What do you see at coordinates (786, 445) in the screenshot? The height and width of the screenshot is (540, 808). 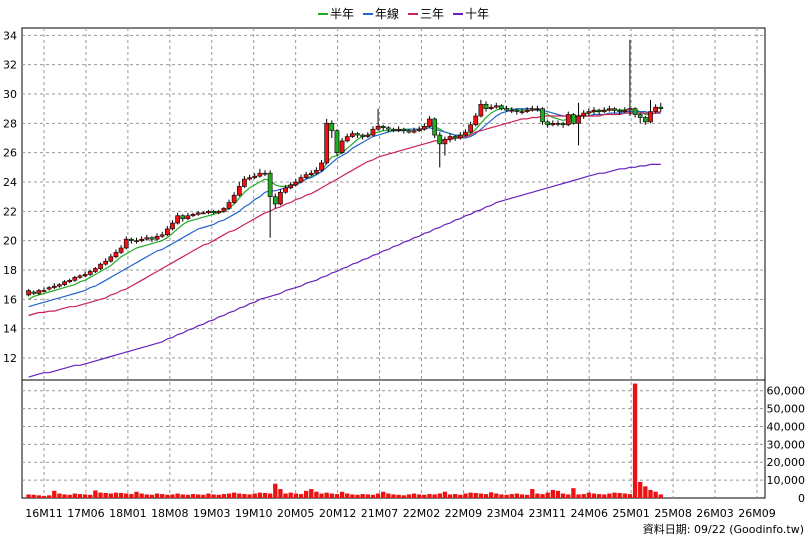 I see `volume-axis: 0 10,000 20,000 30,000 40,000 50,000 60,000` at bounding box center [786, 445].